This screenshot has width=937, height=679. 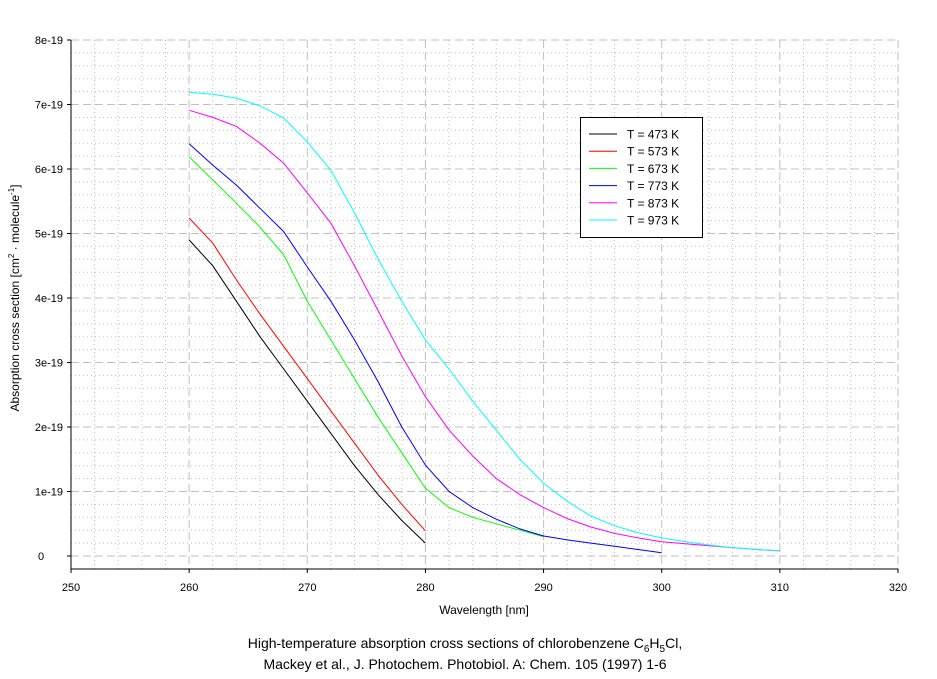 I want to click on y-tick-label: 7e-19, so click(x=49, y=106).